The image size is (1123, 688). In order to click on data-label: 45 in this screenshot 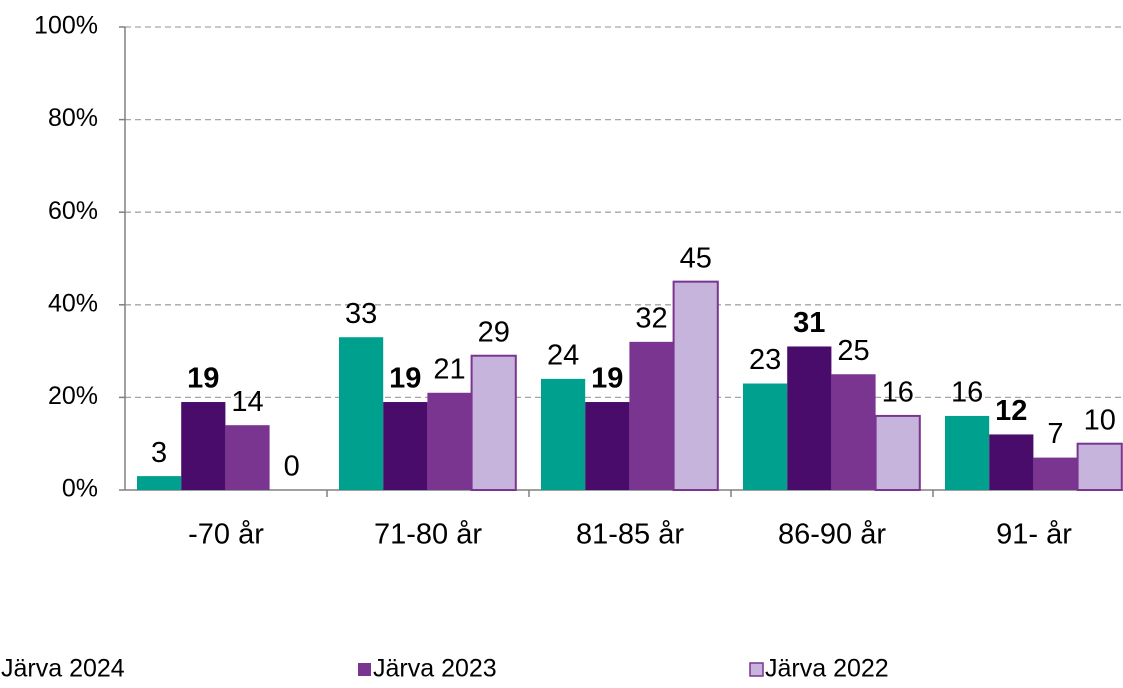, I will do `click(696, 258)`.